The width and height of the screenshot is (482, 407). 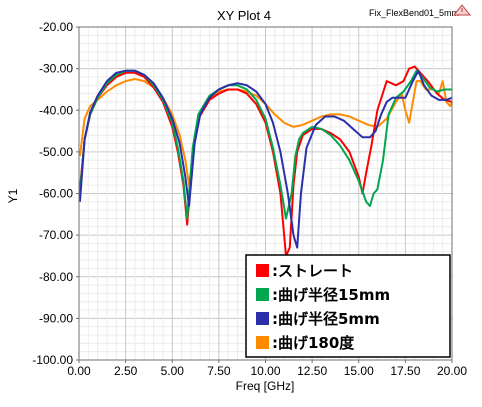 I want to click on ansoft-logo-icon, so click(x=462, y=10).